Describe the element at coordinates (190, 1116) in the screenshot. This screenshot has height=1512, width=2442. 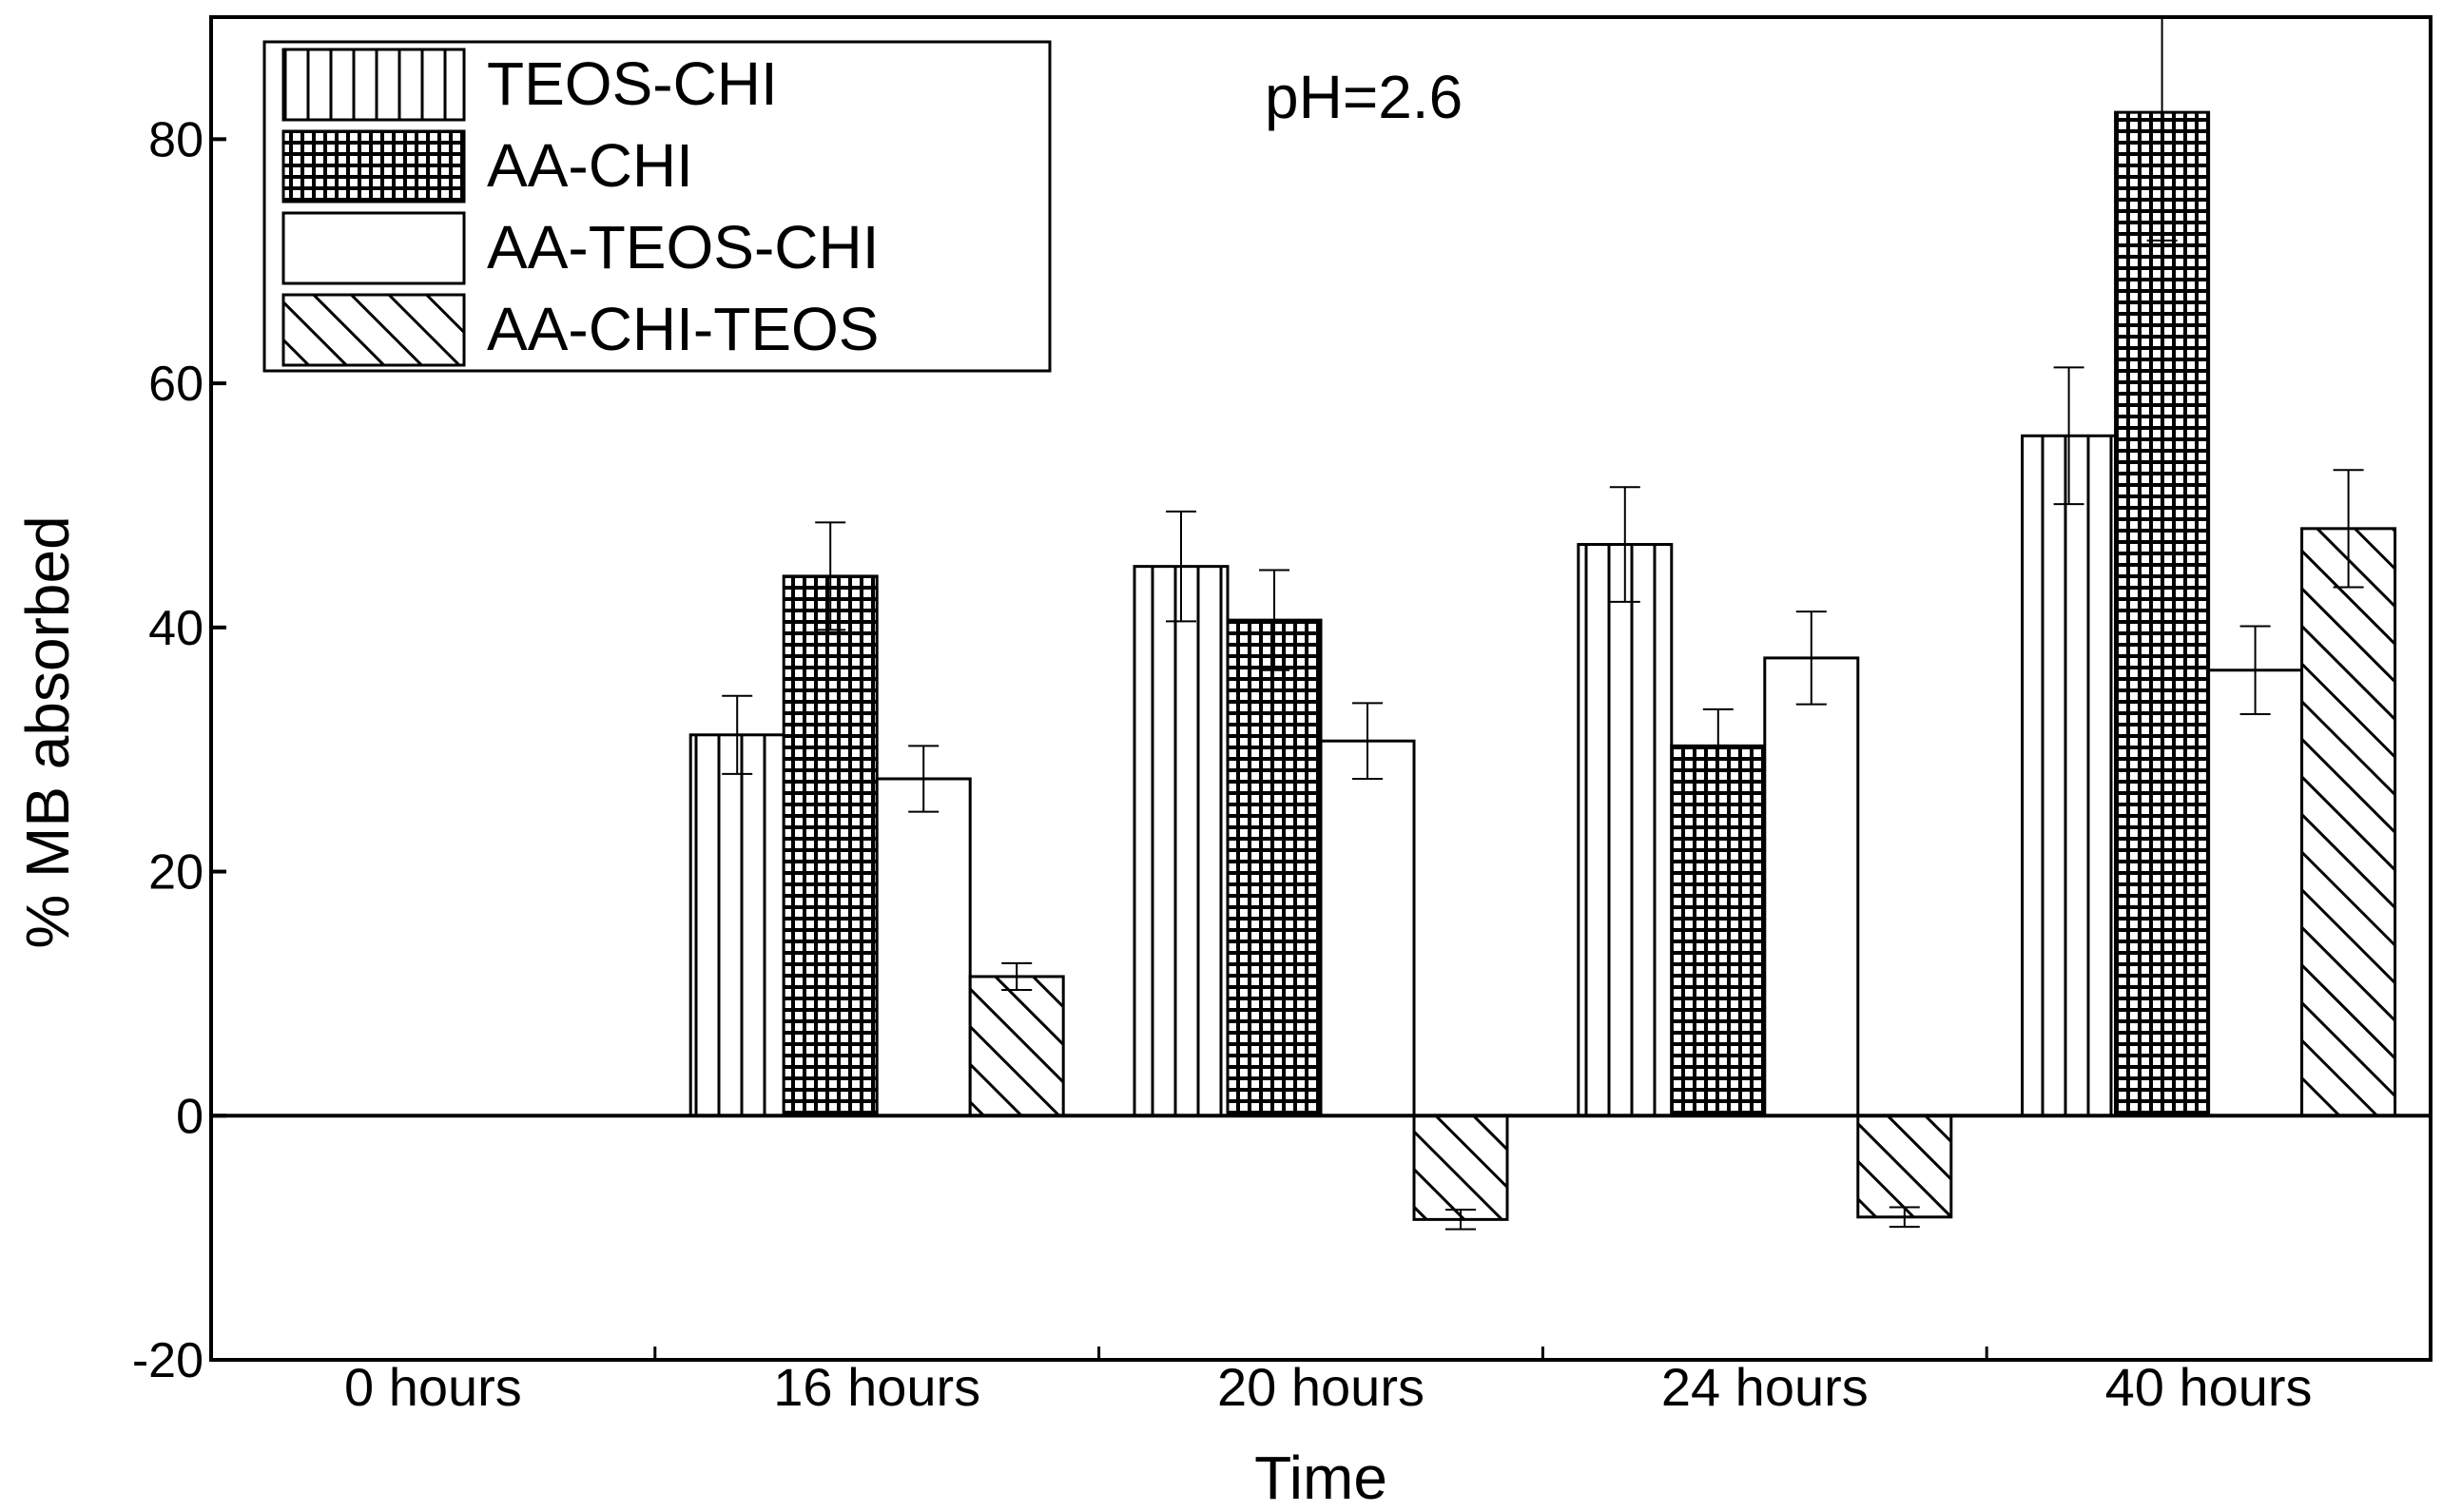
I see `y-tick-label: 0` at that location.